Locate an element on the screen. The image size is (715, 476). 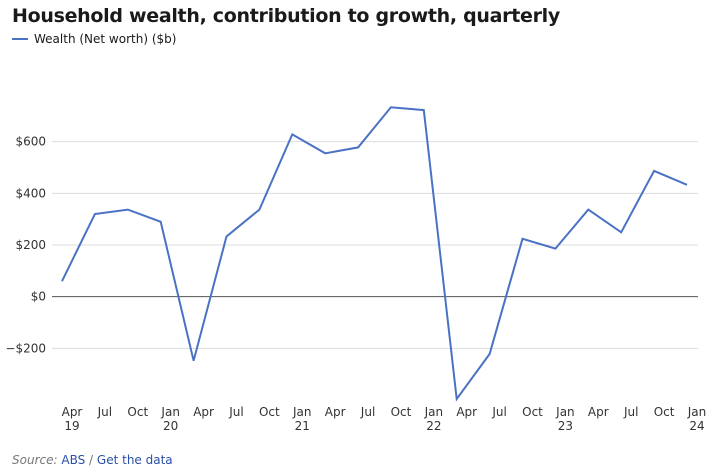
legend-line-swatch is located at coordinates (20, 39).